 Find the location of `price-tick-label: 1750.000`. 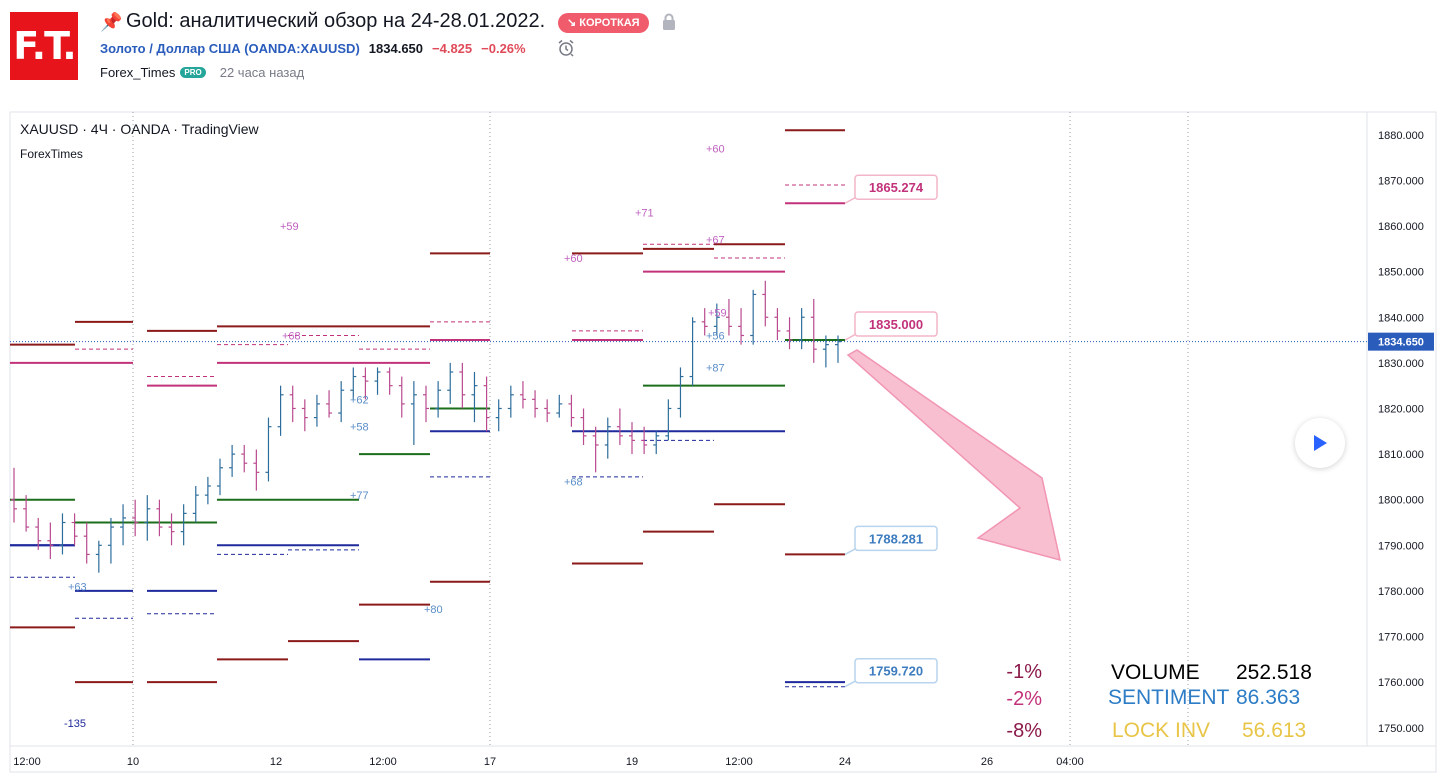

price-tick-label: 1750.000 is located at coordinates (1401, 729).